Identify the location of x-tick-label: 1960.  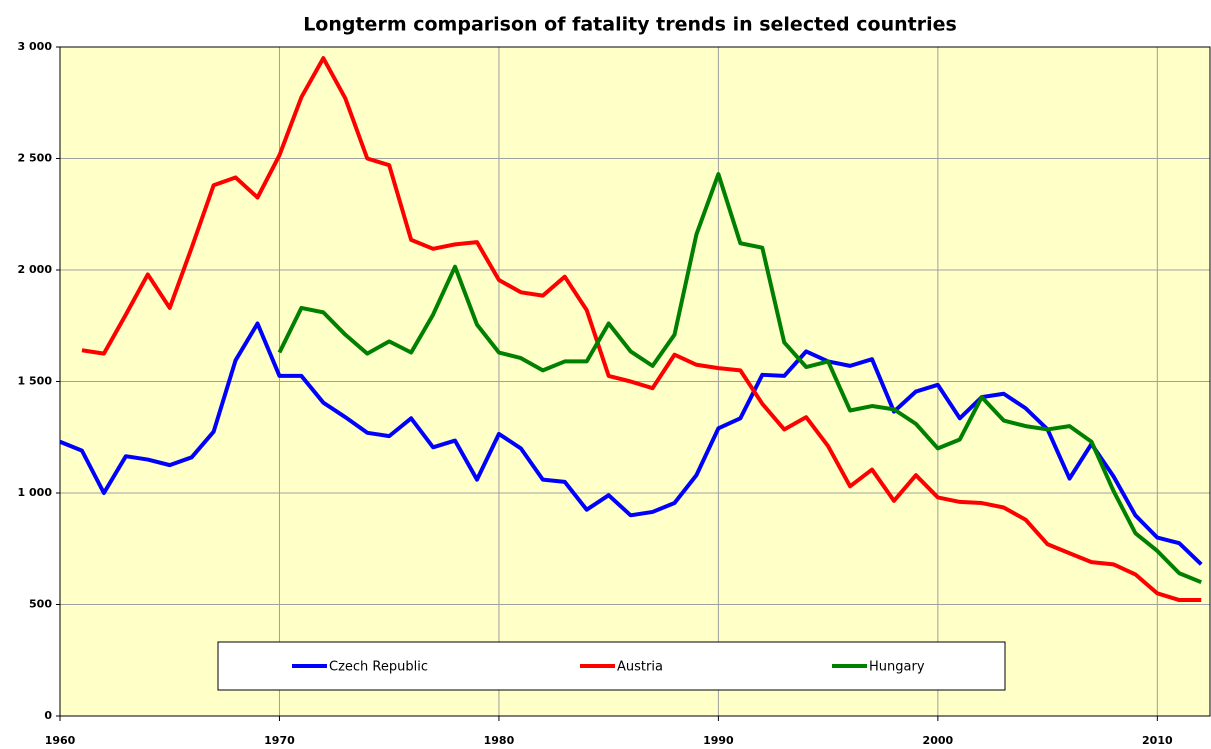
(60, 740).